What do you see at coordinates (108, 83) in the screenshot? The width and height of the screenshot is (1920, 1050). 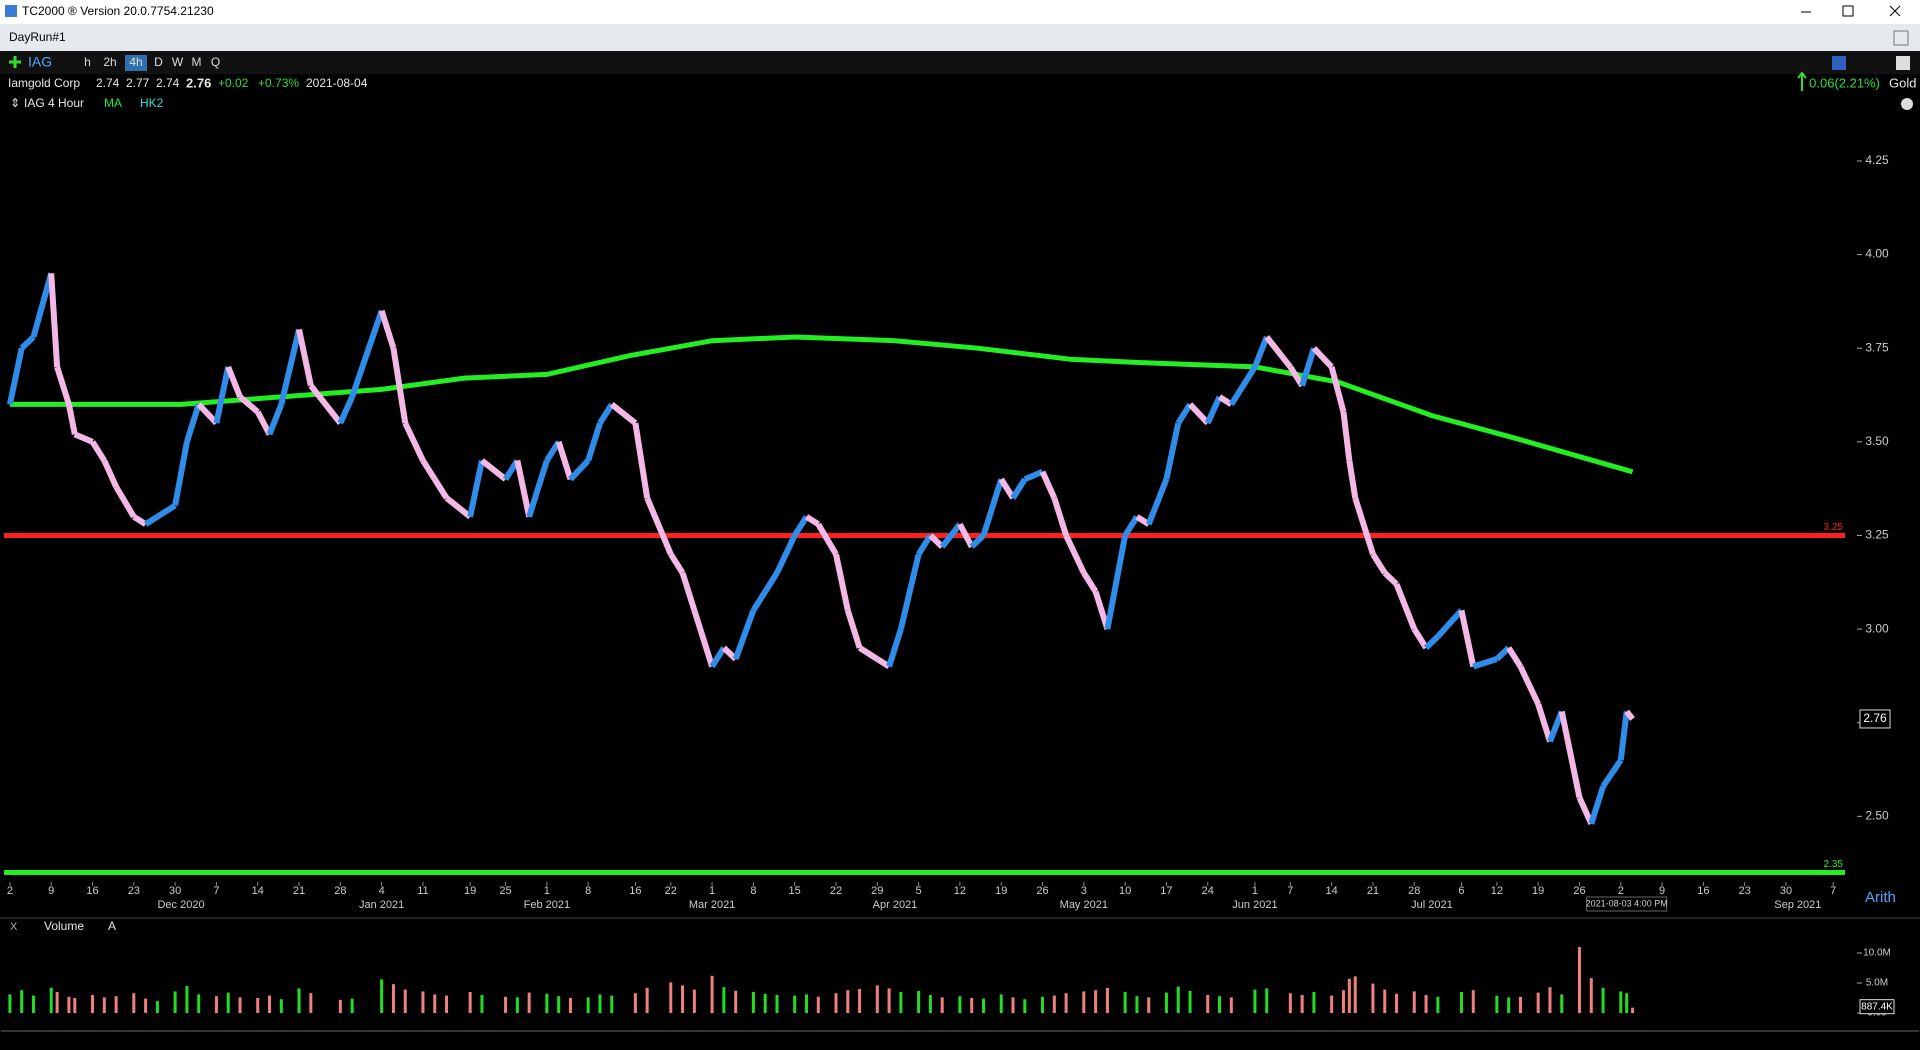 I see `open: 2.74` at bounding box center [108, 83].